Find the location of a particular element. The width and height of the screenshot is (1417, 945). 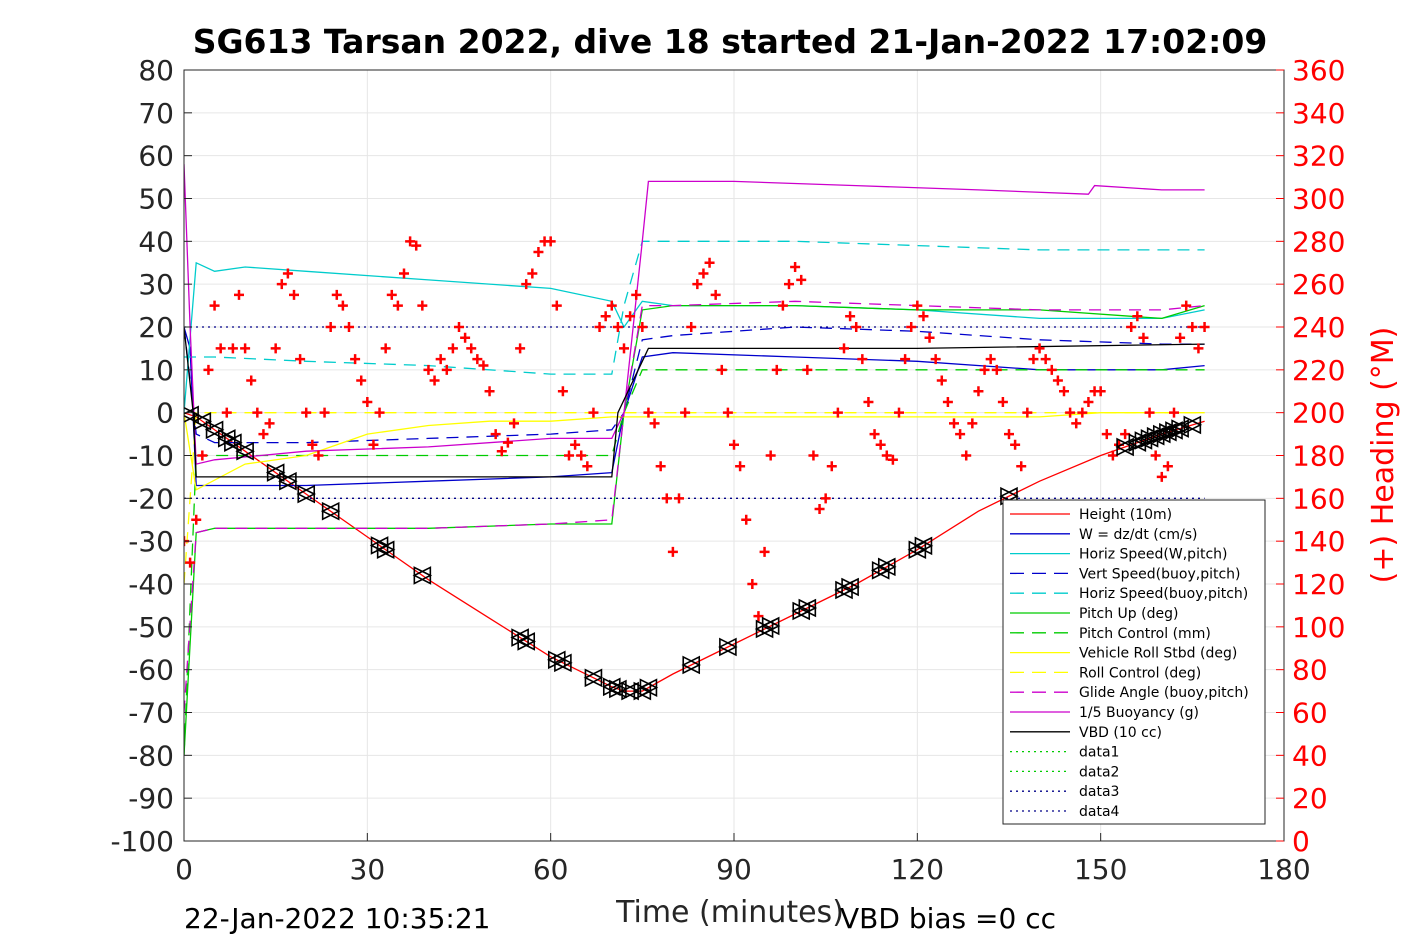

y2-tick-label: 80 is located at coordinates (1310, 670).